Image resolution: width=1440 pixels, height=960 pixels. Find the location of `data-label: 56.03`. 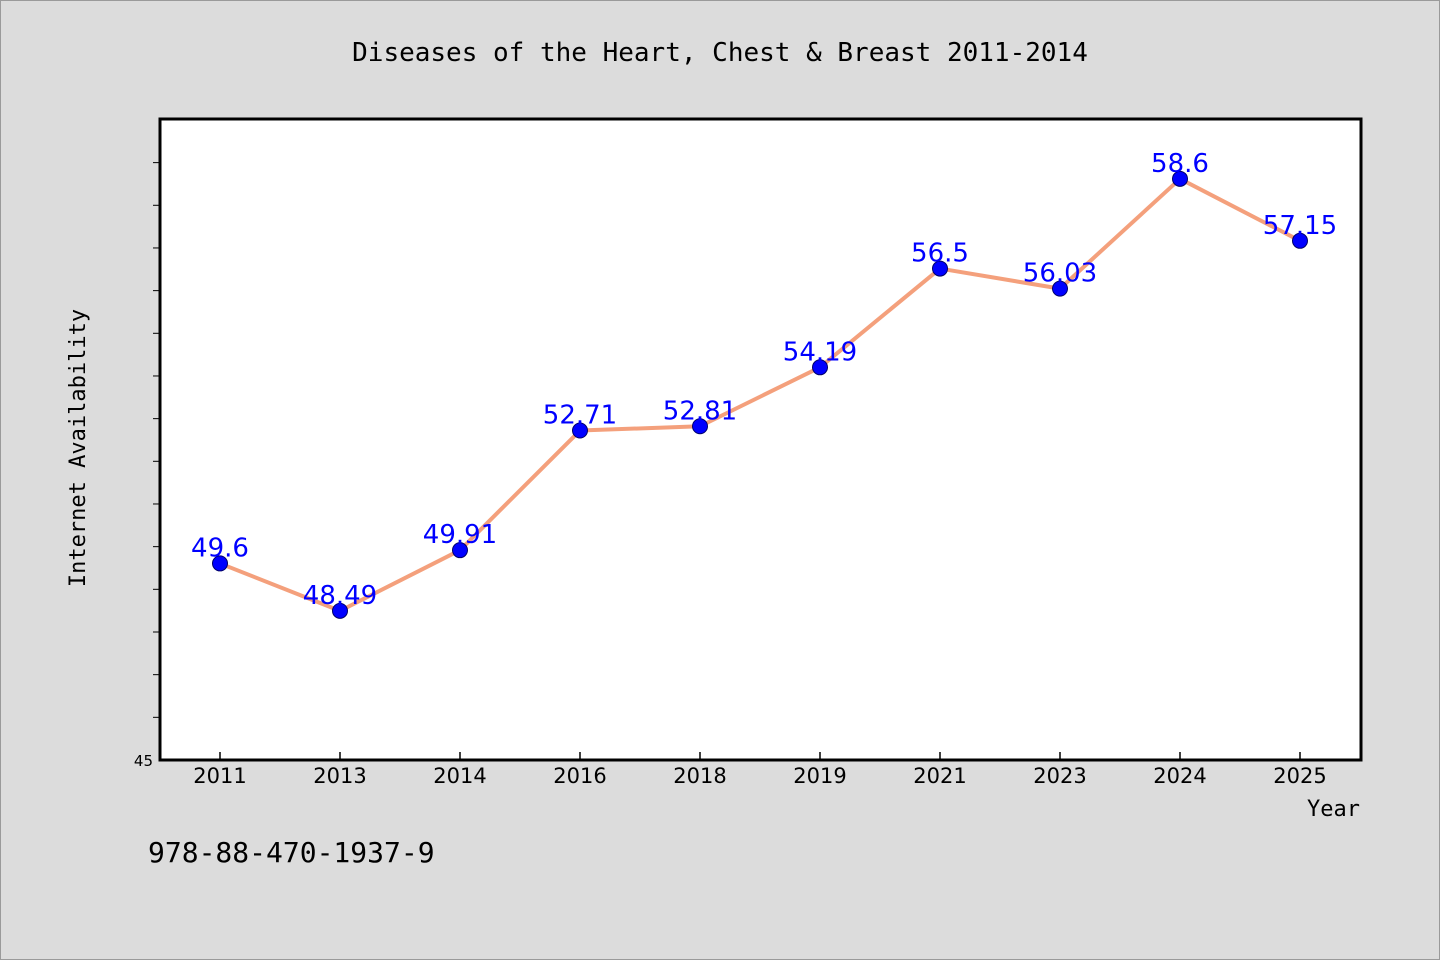

data-label: 56.03 is located at coordinates (1060, 274).